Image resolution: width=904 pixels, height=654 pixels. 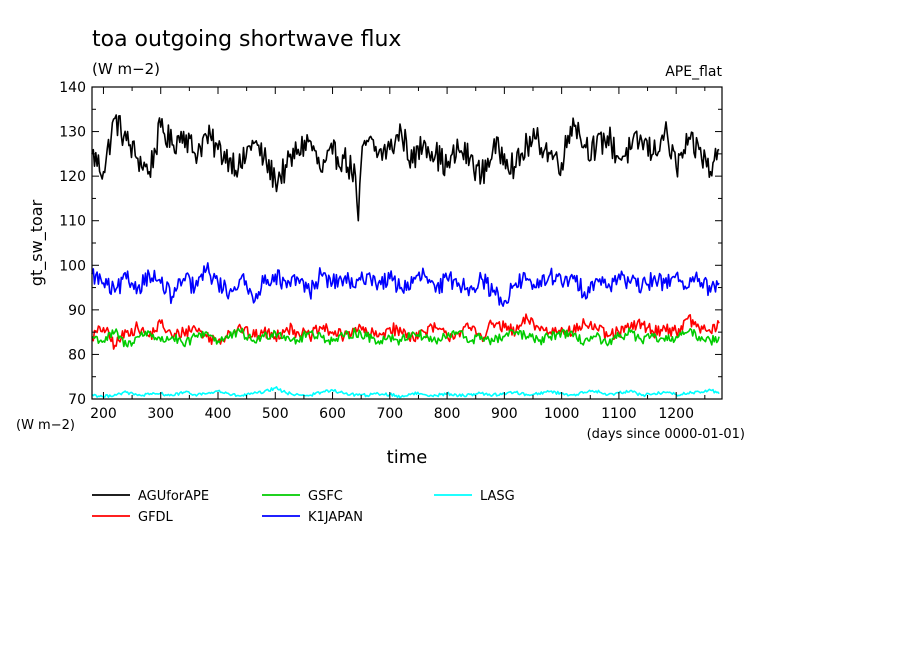 What do you see at coordinates (126, 69) in the screenshot?
I see `chart-subtitle: (W m−2)` at bounding box center [126, 69].